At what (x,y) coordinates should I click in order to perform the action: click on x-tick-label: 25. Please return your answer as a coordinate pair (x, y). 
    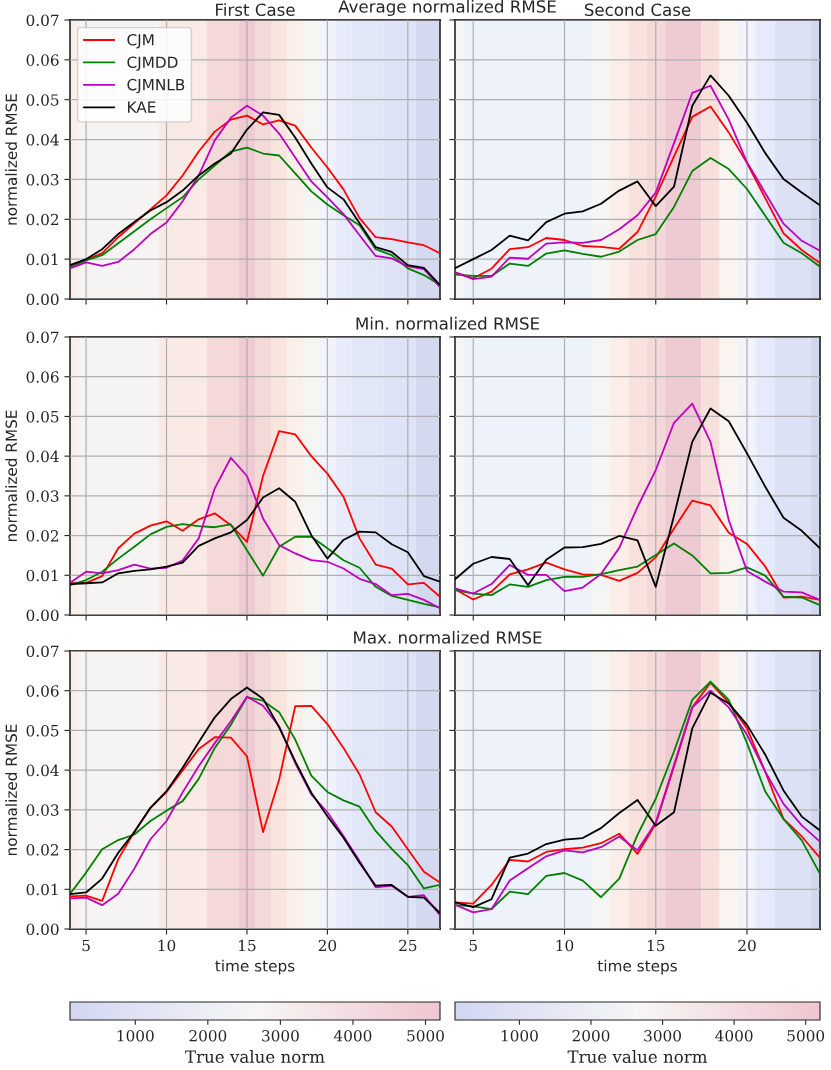
    Looking at the image, I should click on (408, 945).